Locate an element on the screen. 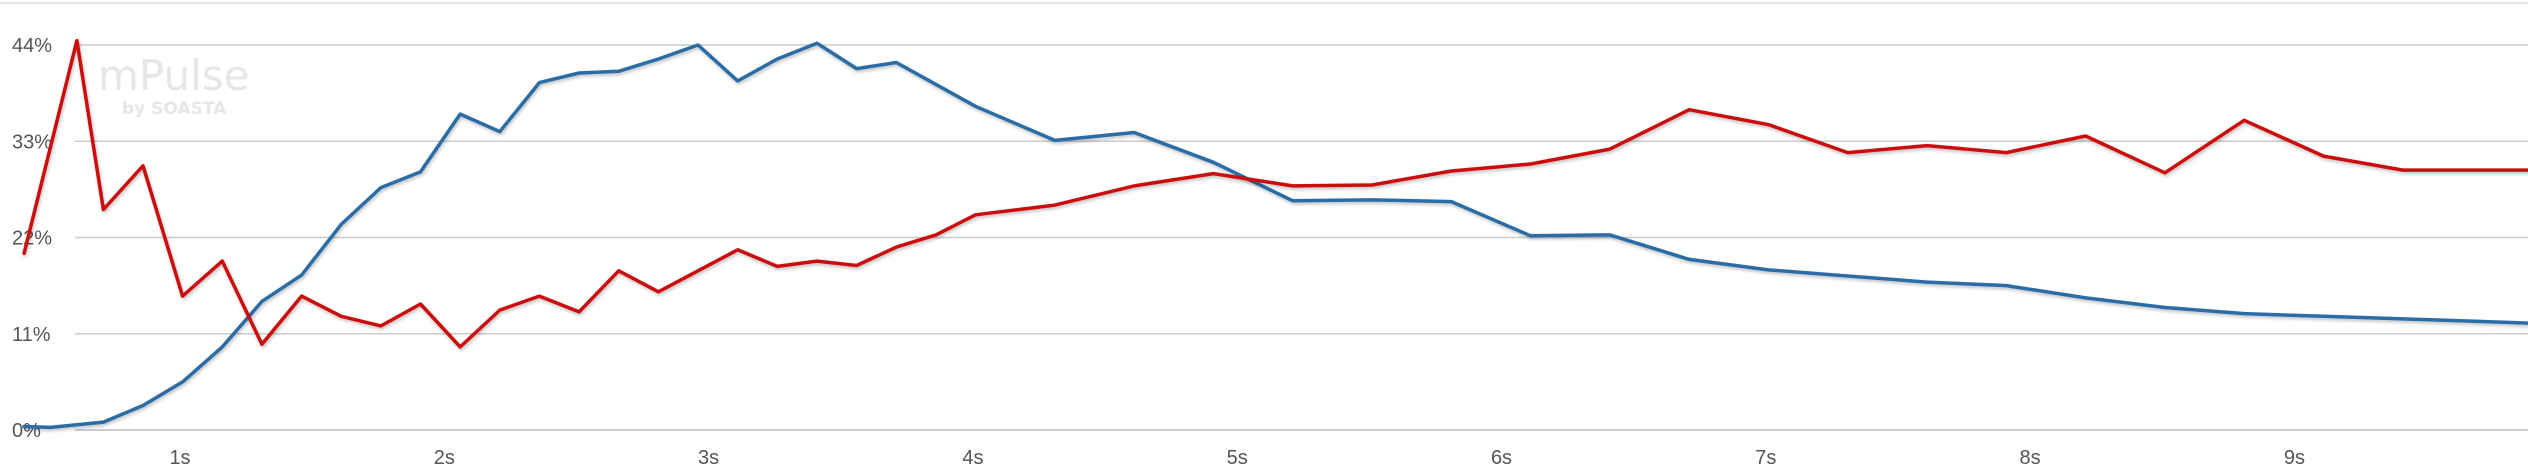 This screenshot has width=2528, height=470. x-tick-label: 7s is located at coordinates (1765, 458).